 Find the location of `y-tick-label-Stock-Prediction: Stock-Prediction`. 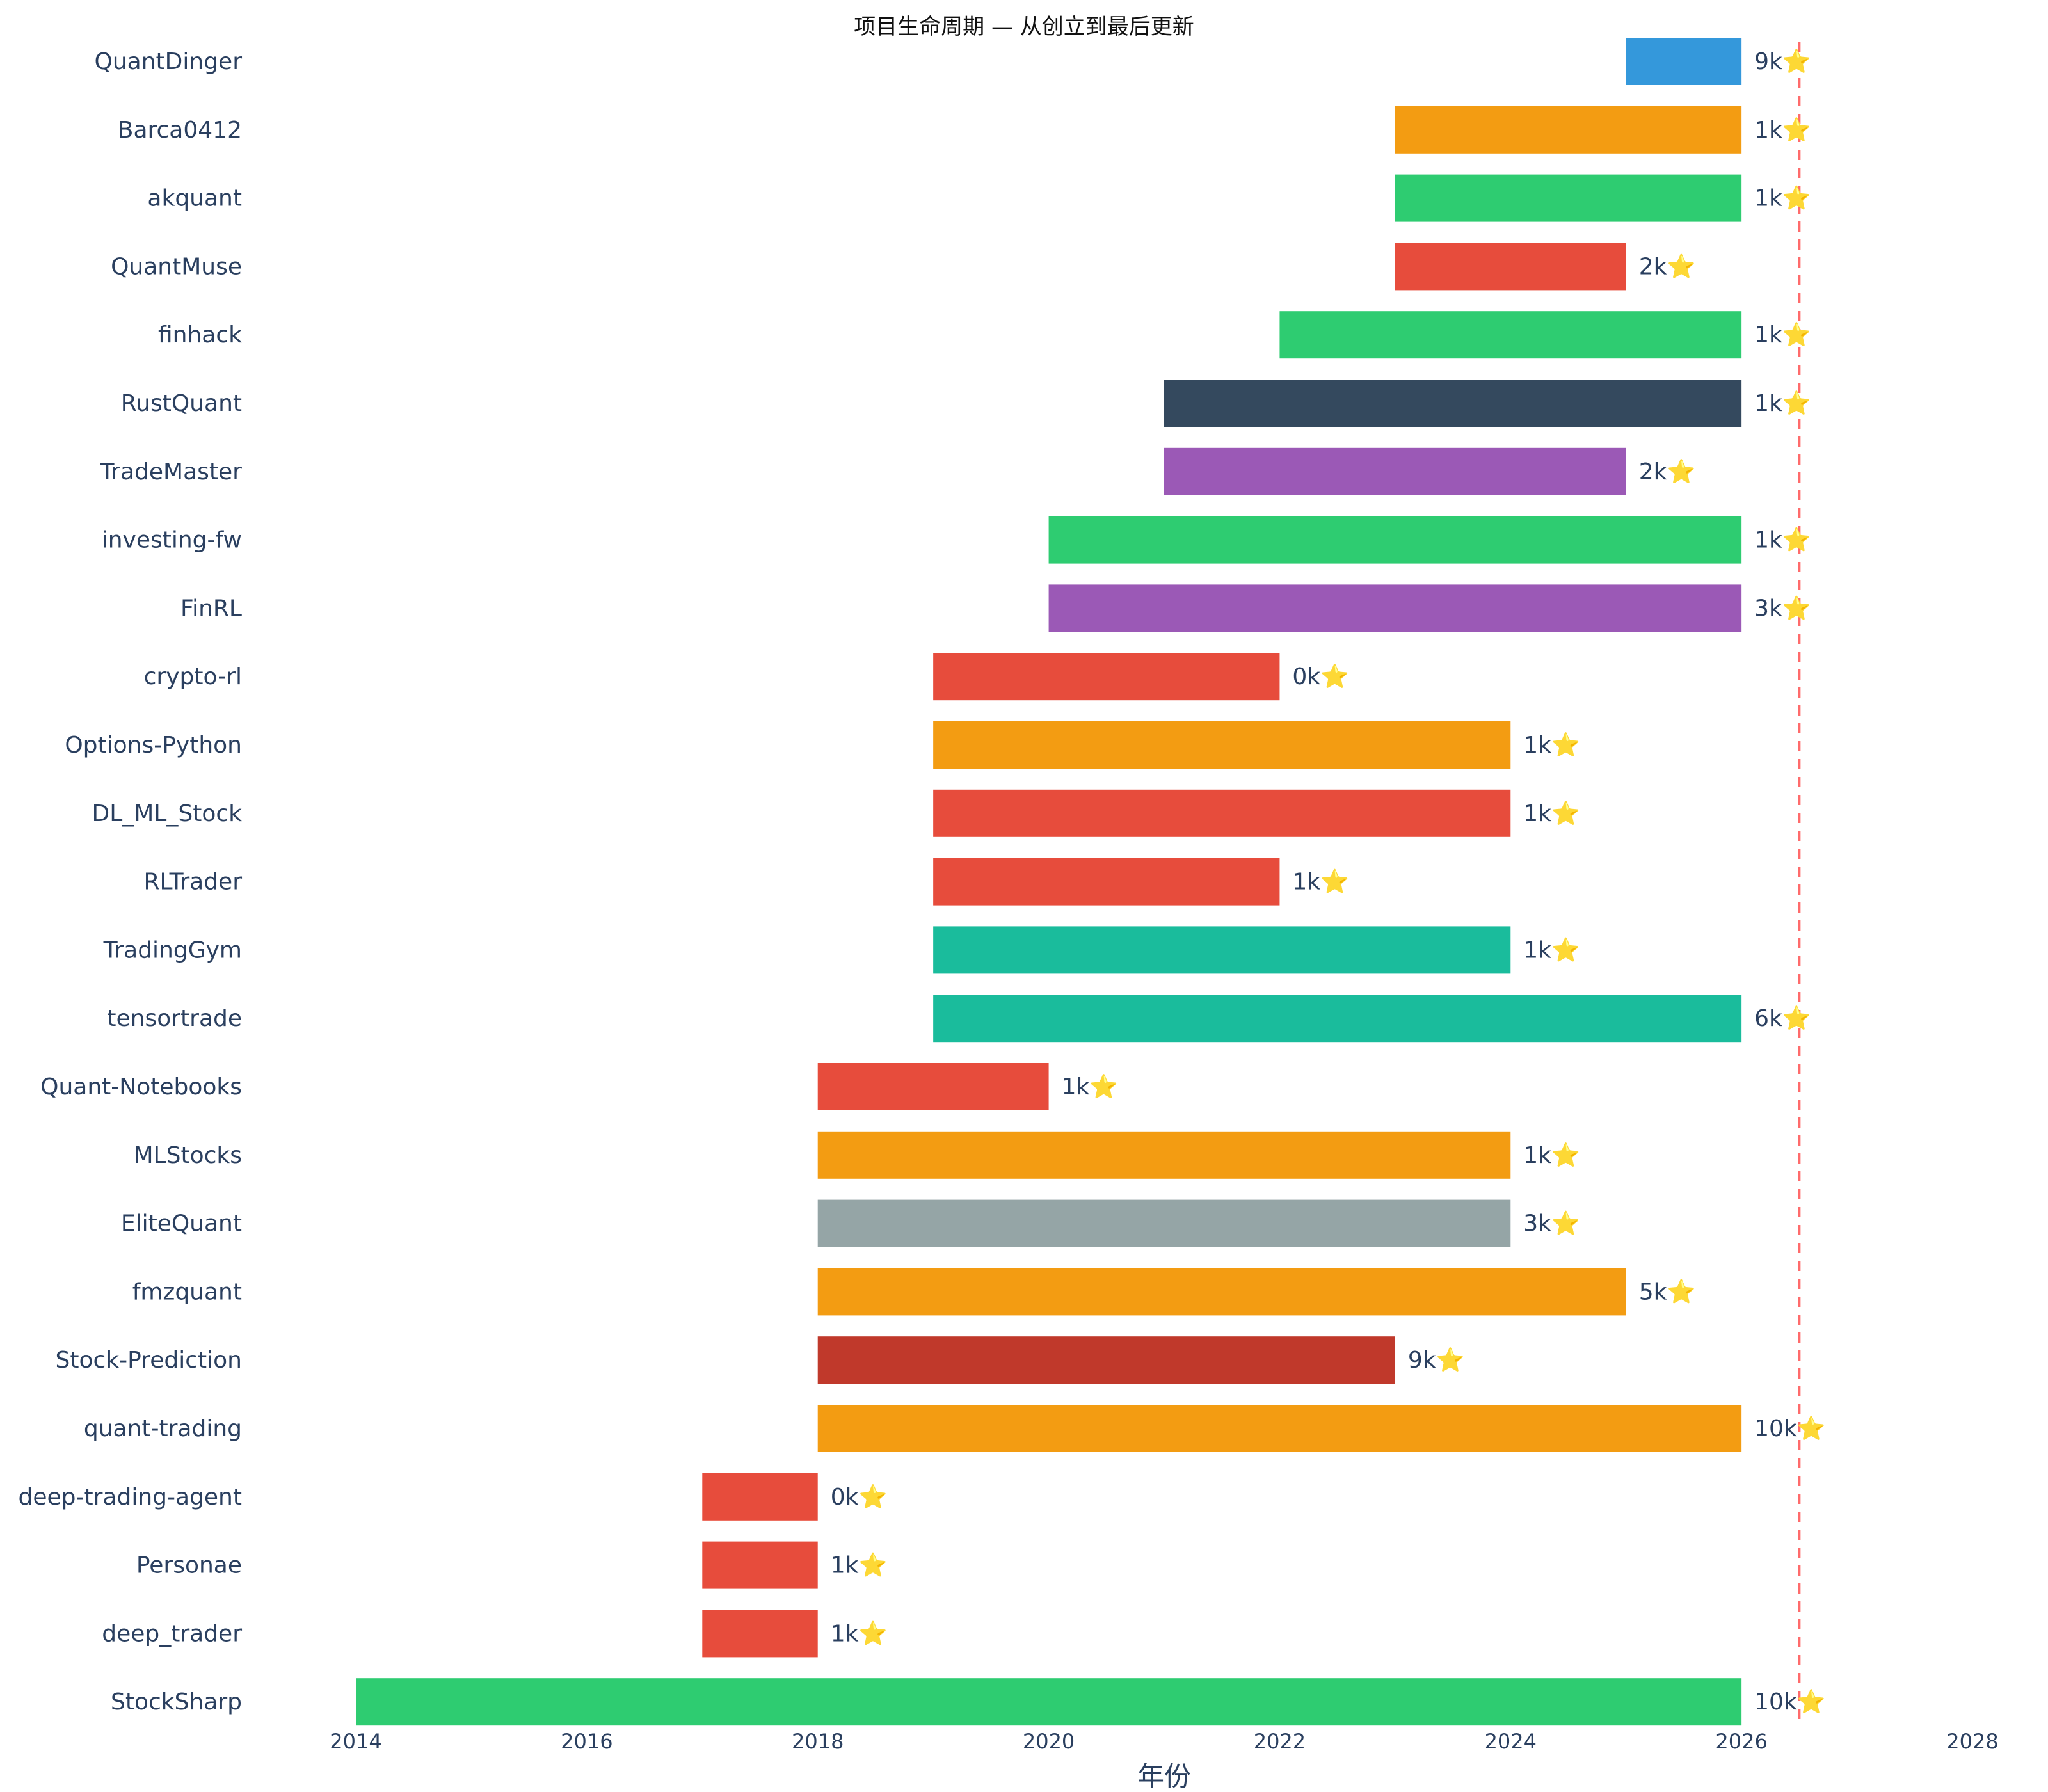

y-tick-label-Stock-Prediction: Stock-Prediction is located at coordinates (149, 1360).